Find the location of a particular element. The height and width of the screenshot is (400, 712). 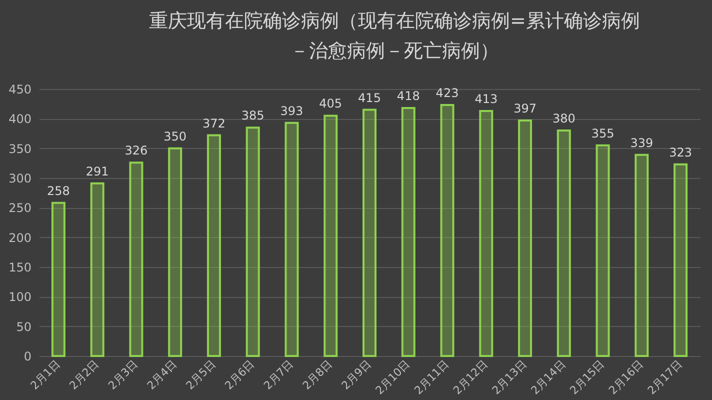

y-tick-label: 200 is located at coordinates (20, 237).